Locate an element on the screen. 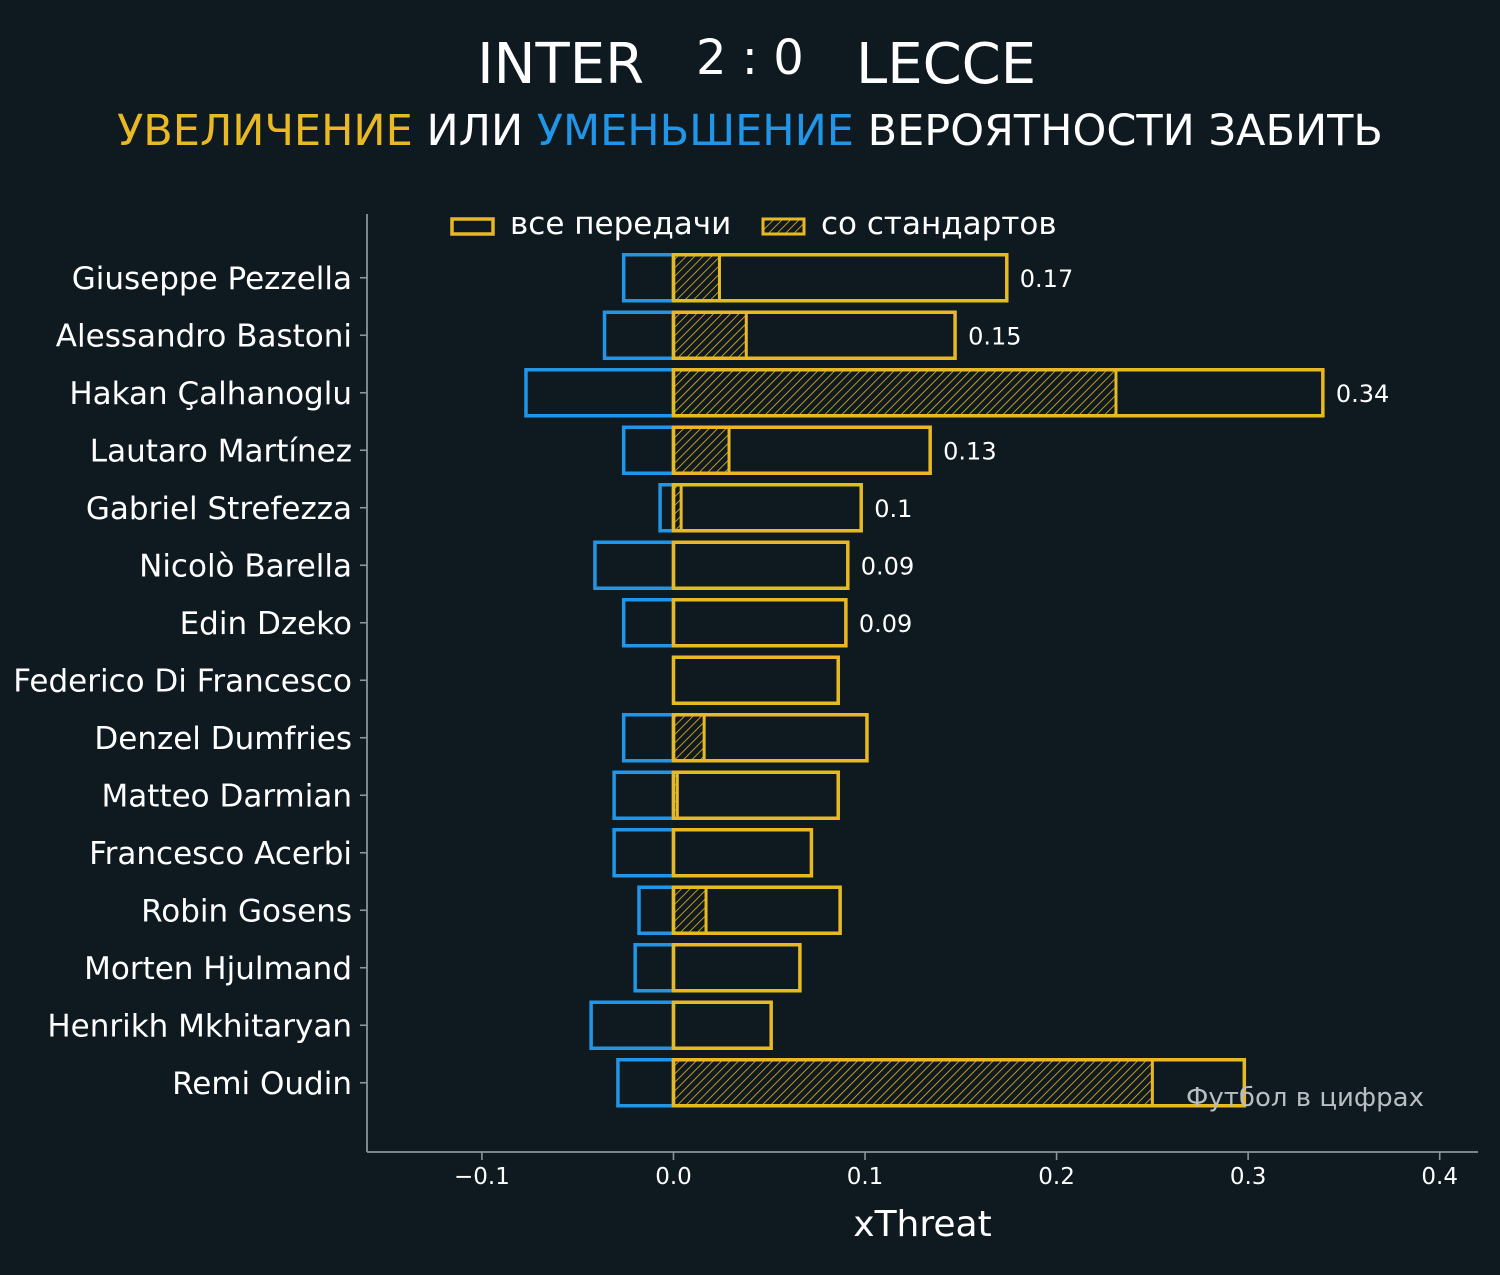 The image size is (1500, 1275). net-value-label: 0.15 is located at coordinates (994, 336).